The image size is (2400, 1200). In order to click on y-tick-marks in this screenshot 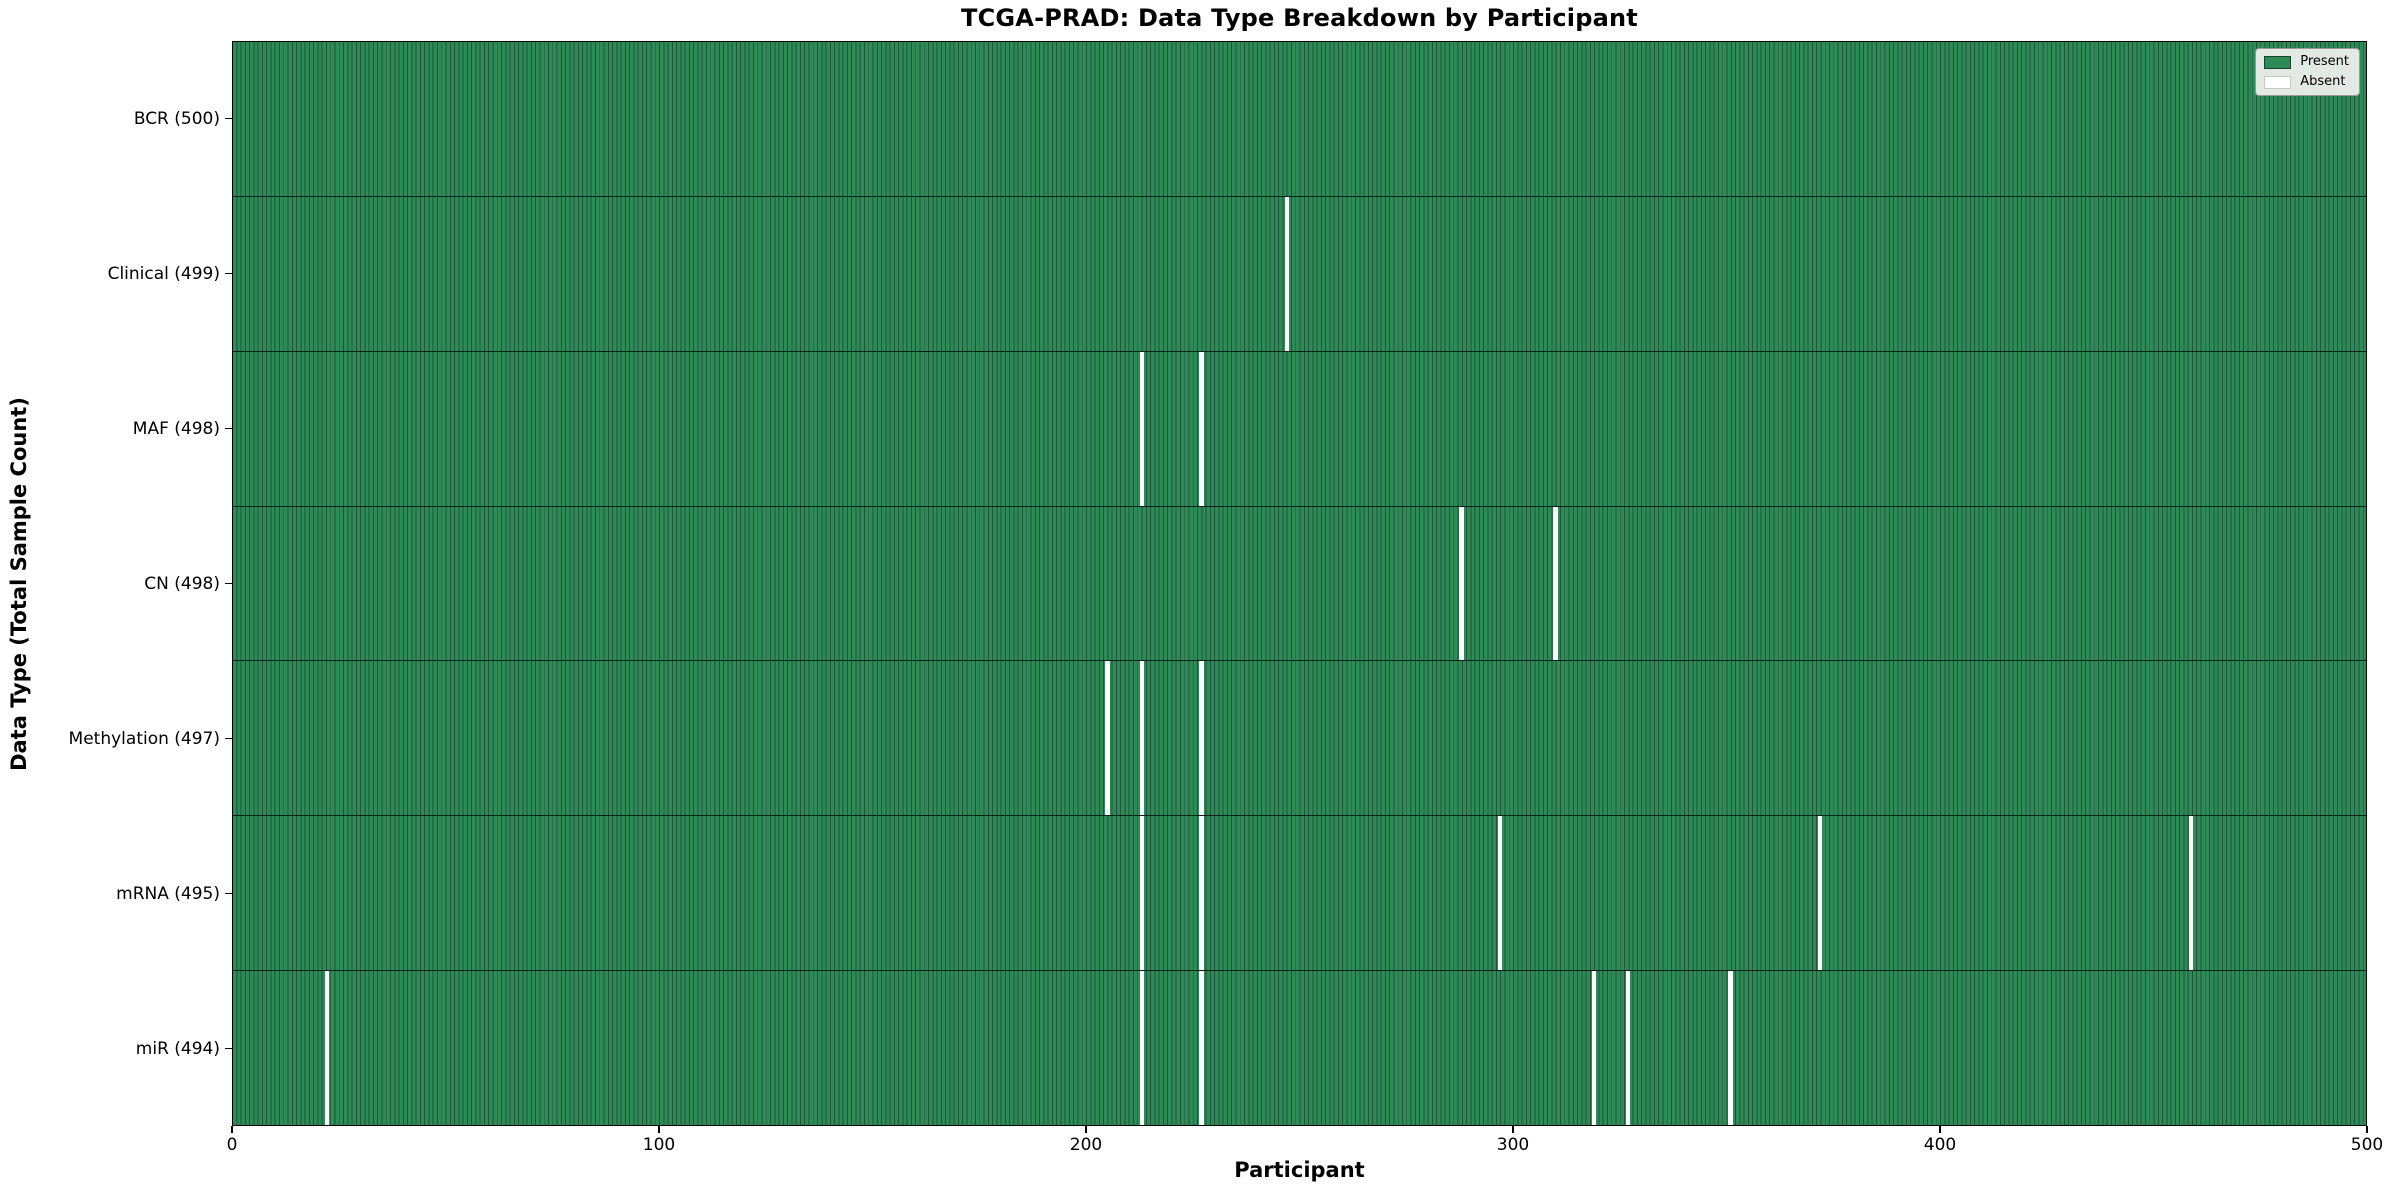, I will do `click(116, 583)`.